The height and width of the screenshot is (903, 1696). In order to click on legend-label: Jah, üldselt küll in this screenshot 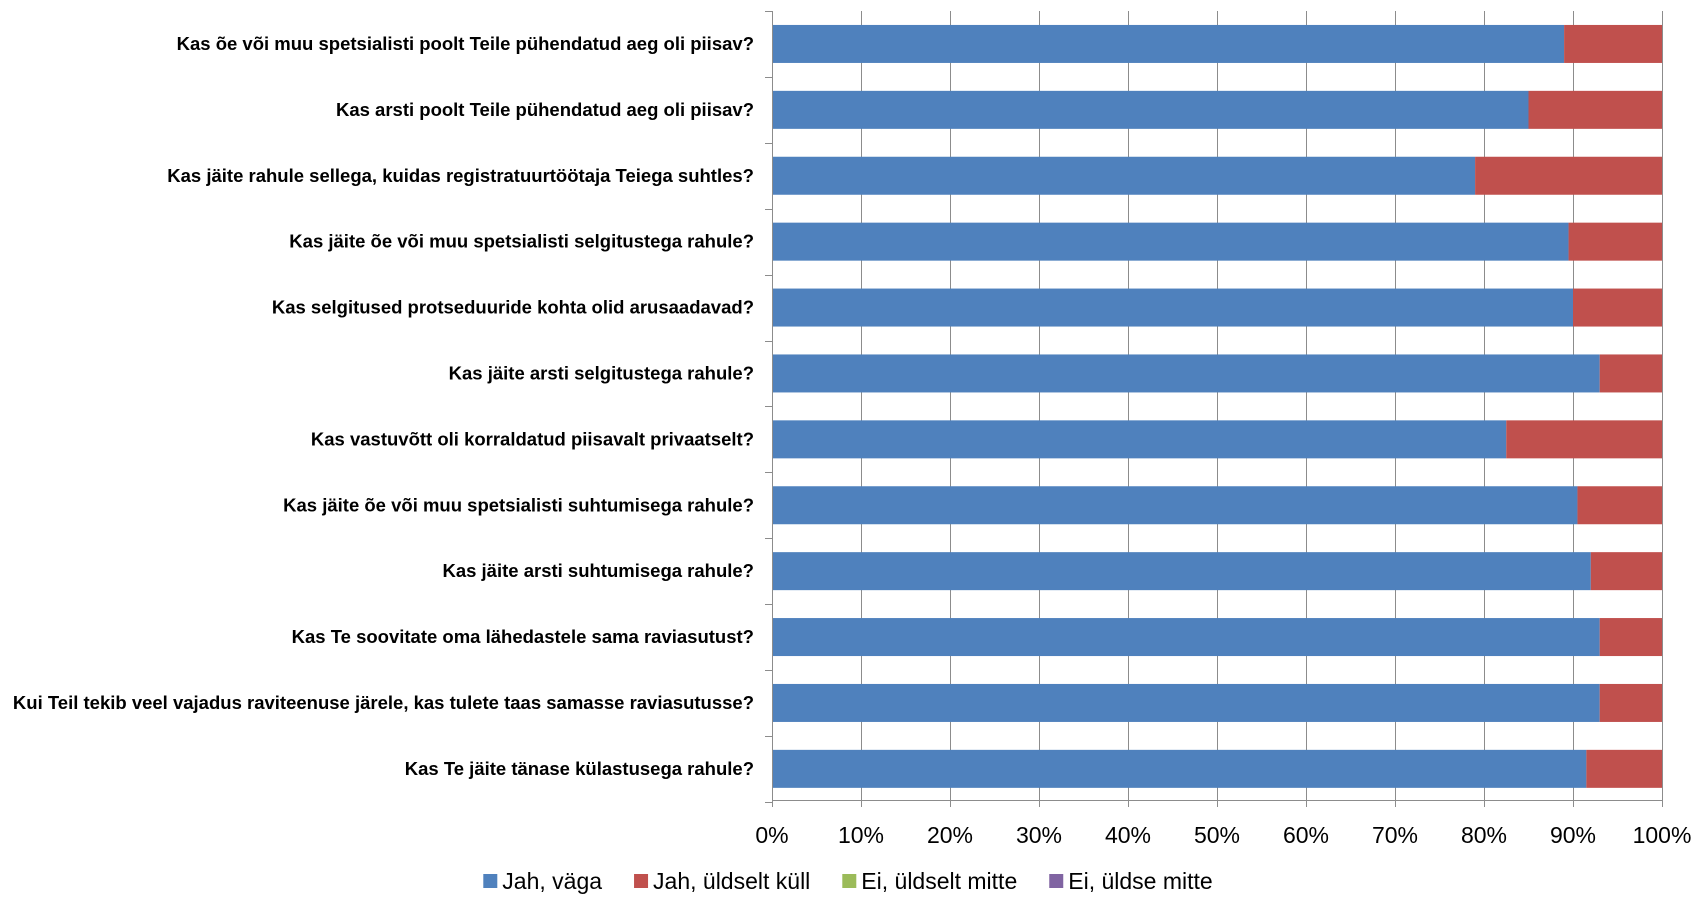, I will do `click(731, 881)`.